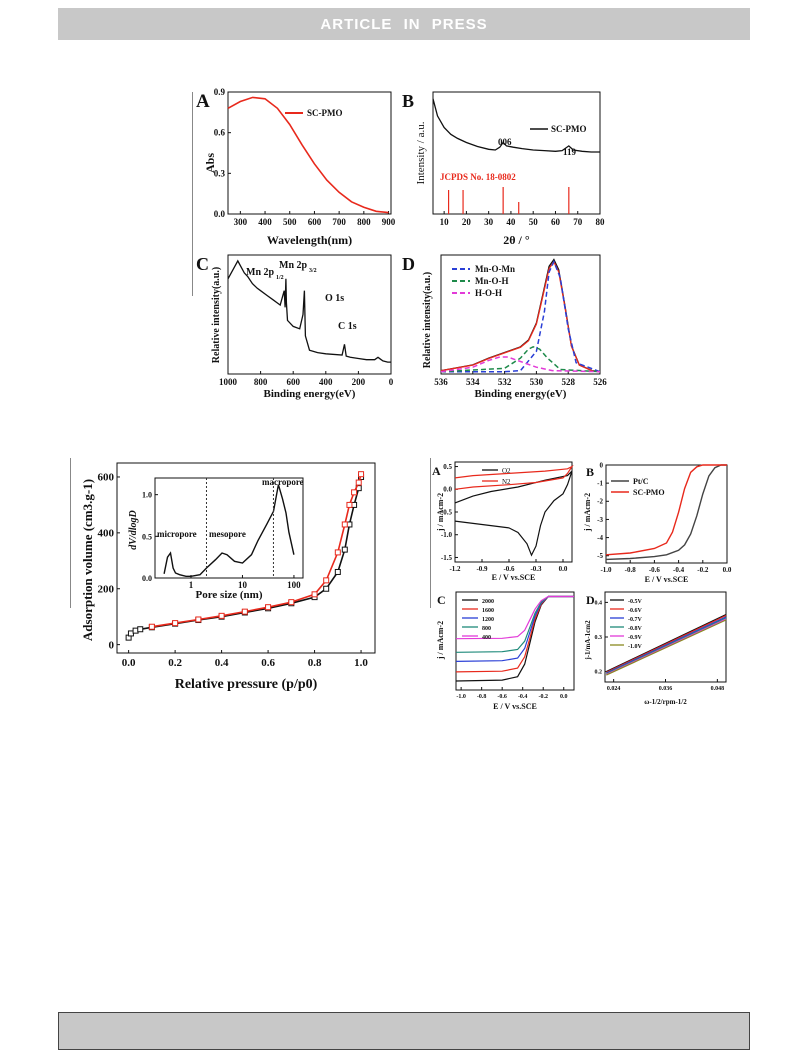 The height and width of the screenshot is (1057, 793). What do you see at coordinates (600, 556) in the screenshot?
I see `y-tick-label: -5` at bounding box center [600, 556].